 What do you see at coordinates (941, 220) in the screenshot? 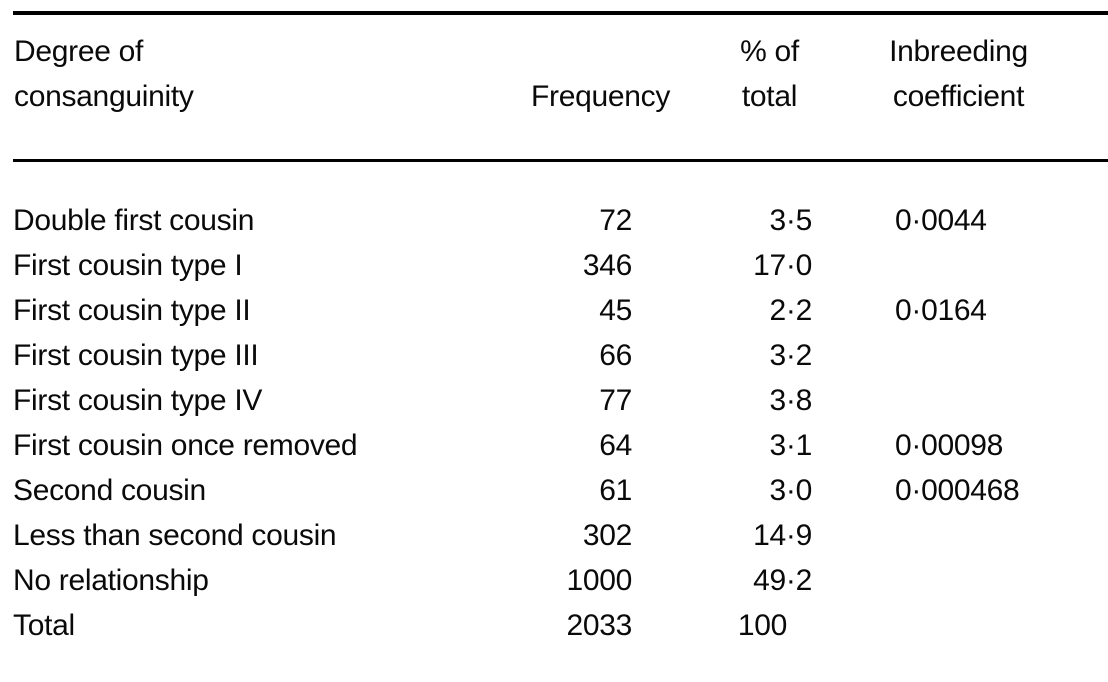
I see `inbreeding-coefficient-cell: 0·0044` at bounding box center [941, 220].